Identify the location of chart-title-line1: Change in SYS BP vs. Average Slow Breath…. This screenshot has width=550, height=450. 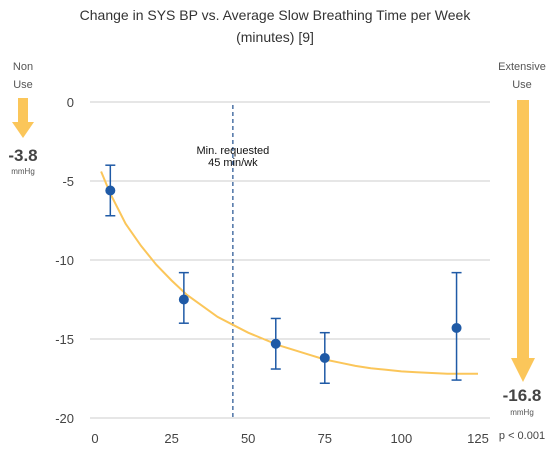
(275, 15).